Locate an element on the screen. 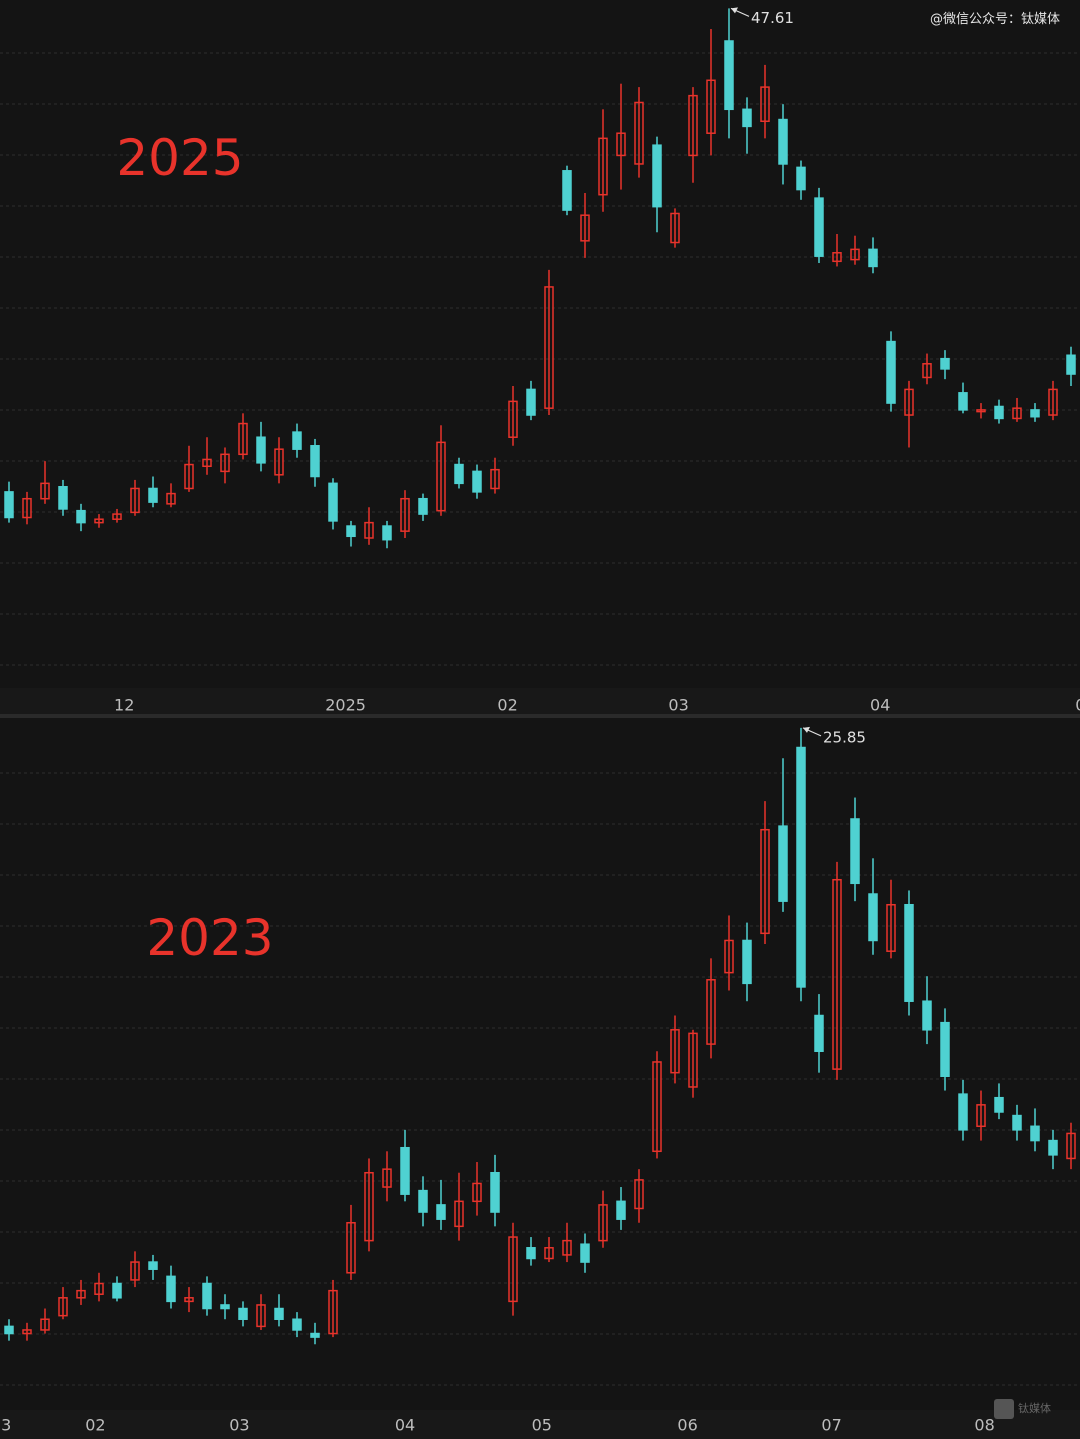  x-tick-label: 03 is located at coordinates (239, 1425).